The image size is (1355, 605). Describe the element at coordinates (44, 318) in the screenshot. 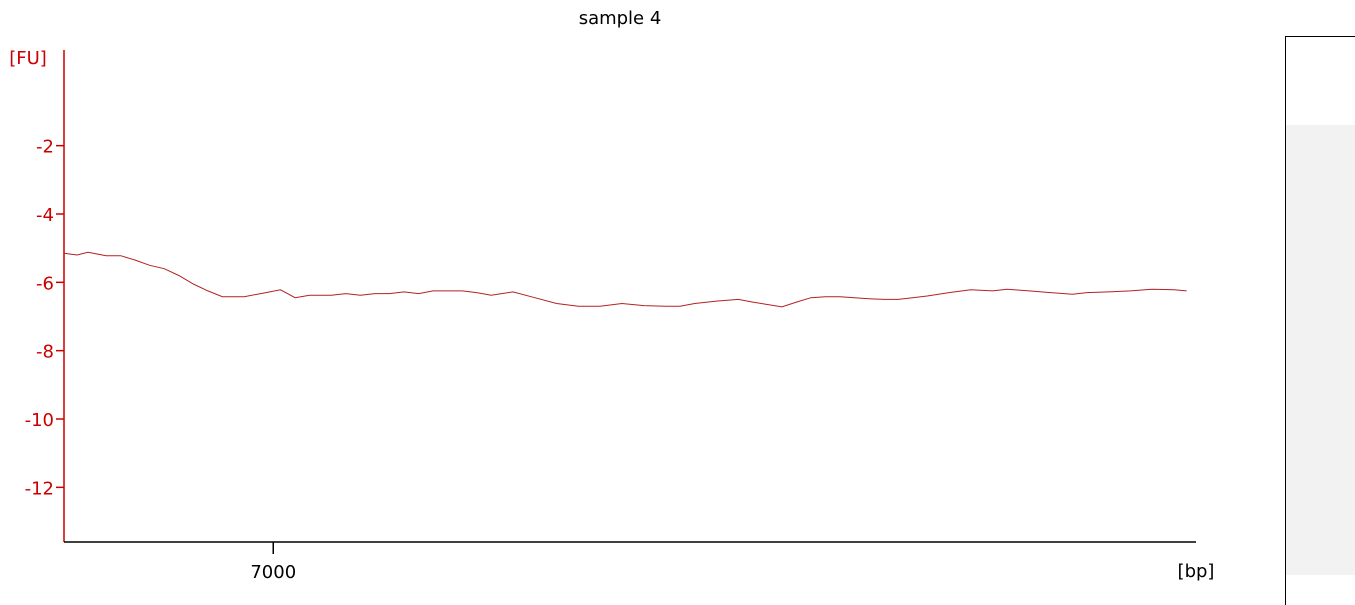

I see `y-ticks: -2 -4 -6 -8 -10 -12` at that location.